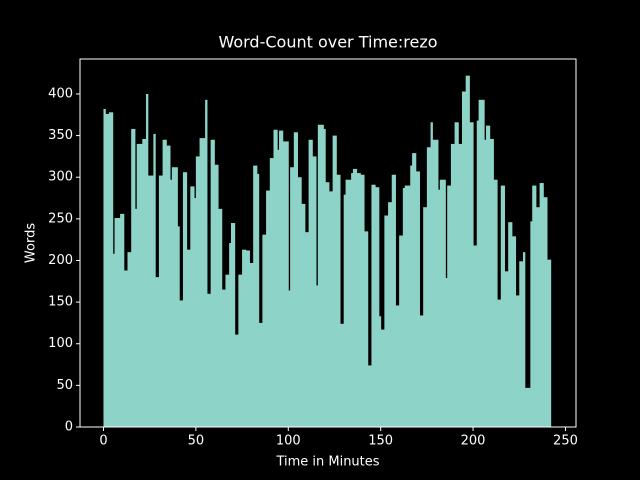 Image resolution: width=640 pixels, height=480 pixels. I want to click on x-tick-label: 100, so click(288, 441).